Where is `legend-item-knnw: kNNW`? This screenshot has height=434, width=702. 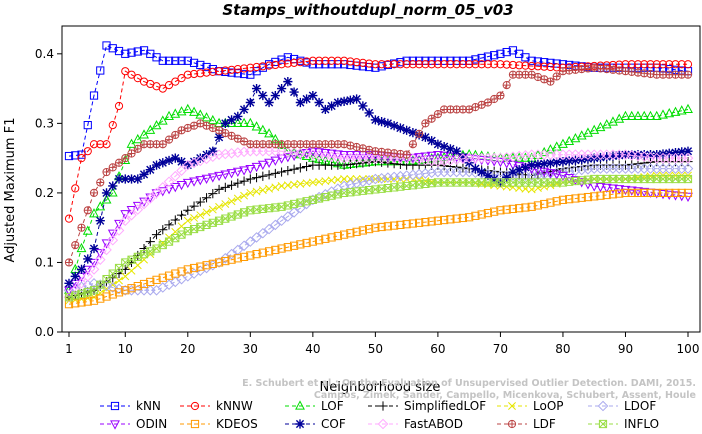
legend-item-knnw: kNNW is located at coordinates (216, 406).